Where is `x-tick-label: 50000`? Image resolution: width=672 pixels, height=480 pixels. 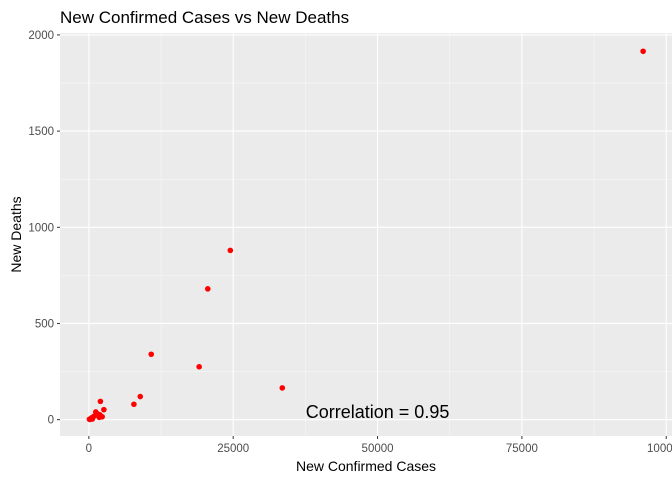 x-tick-label: 50000 is located at coordinates (378, 449).